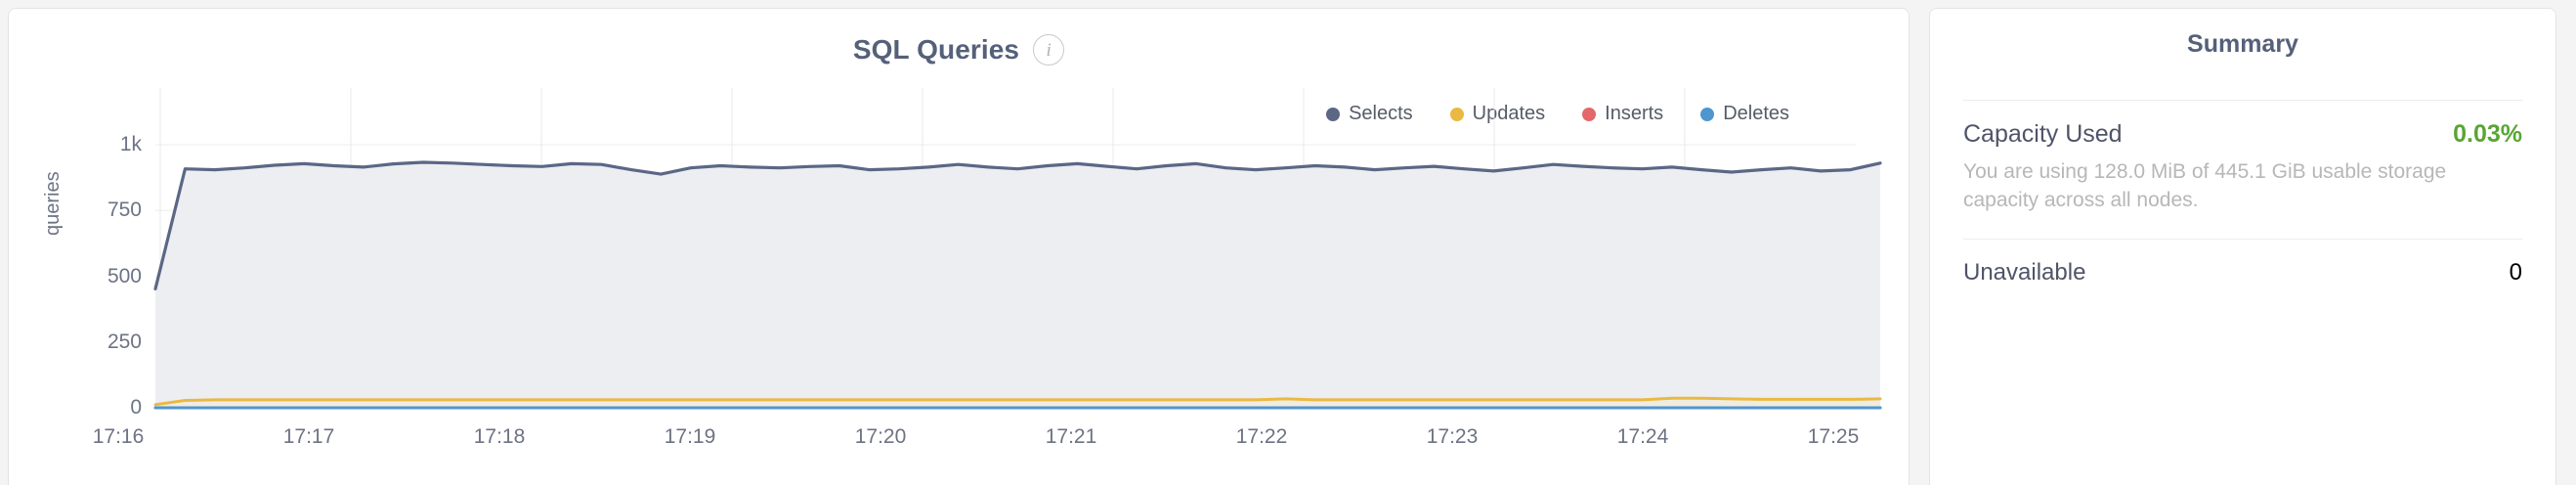 The width and height of the screenshot is (2576, 485). I want to click on x-tick-label: 17:20, so click(880, 436).